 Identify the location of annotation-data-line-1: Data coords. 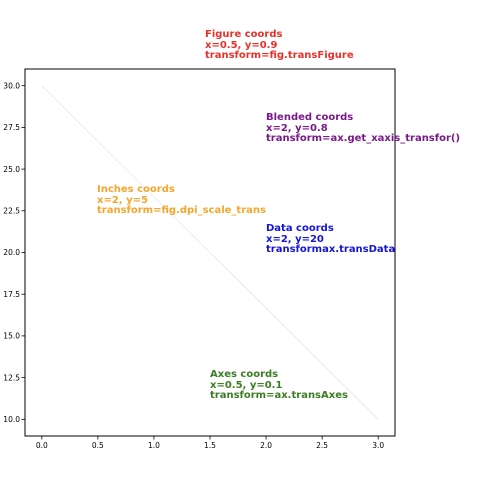
(300, 228).